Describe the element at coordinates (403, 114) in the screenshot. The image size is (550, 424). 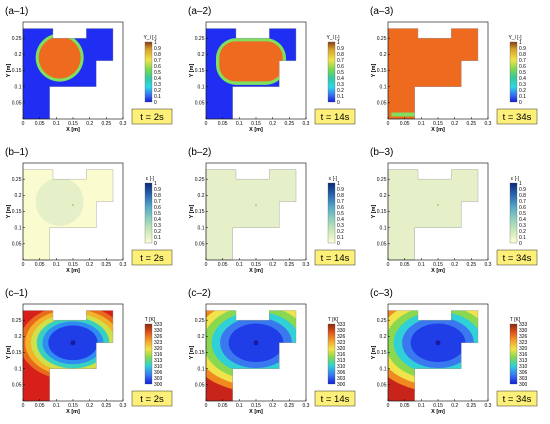
I see `reaction-front` at that location.